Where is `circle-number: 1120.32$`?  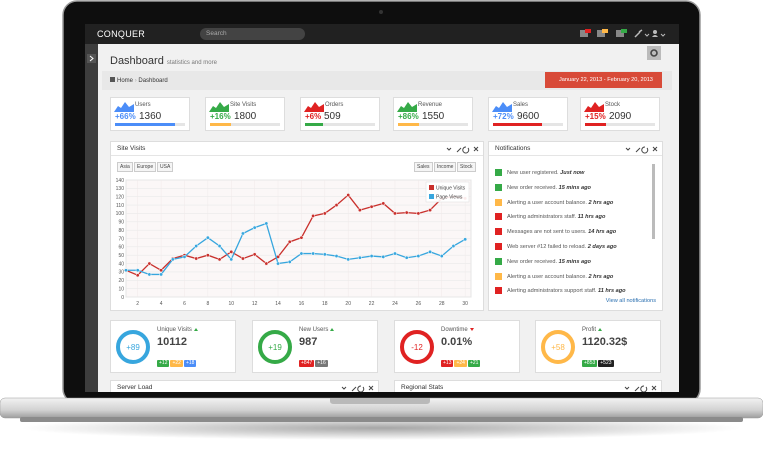
circle-number: 1120.32$ is located at coordinates (605, 342).